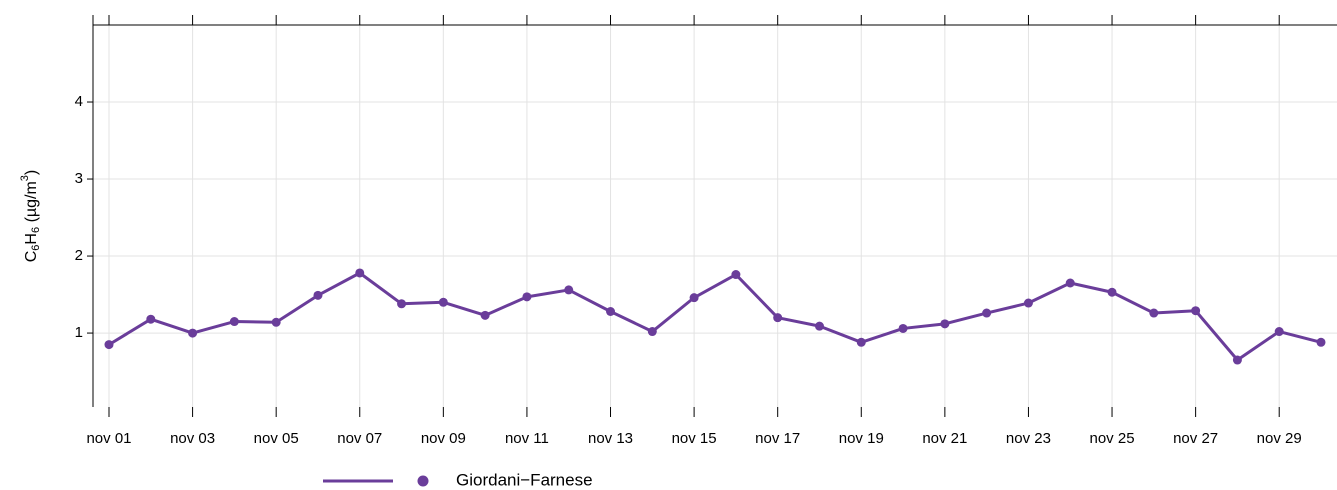  What do you see at coordinates (25, 178) in the screenshot?
I see `y-label-part: 3` at bounding box center [25, 178].